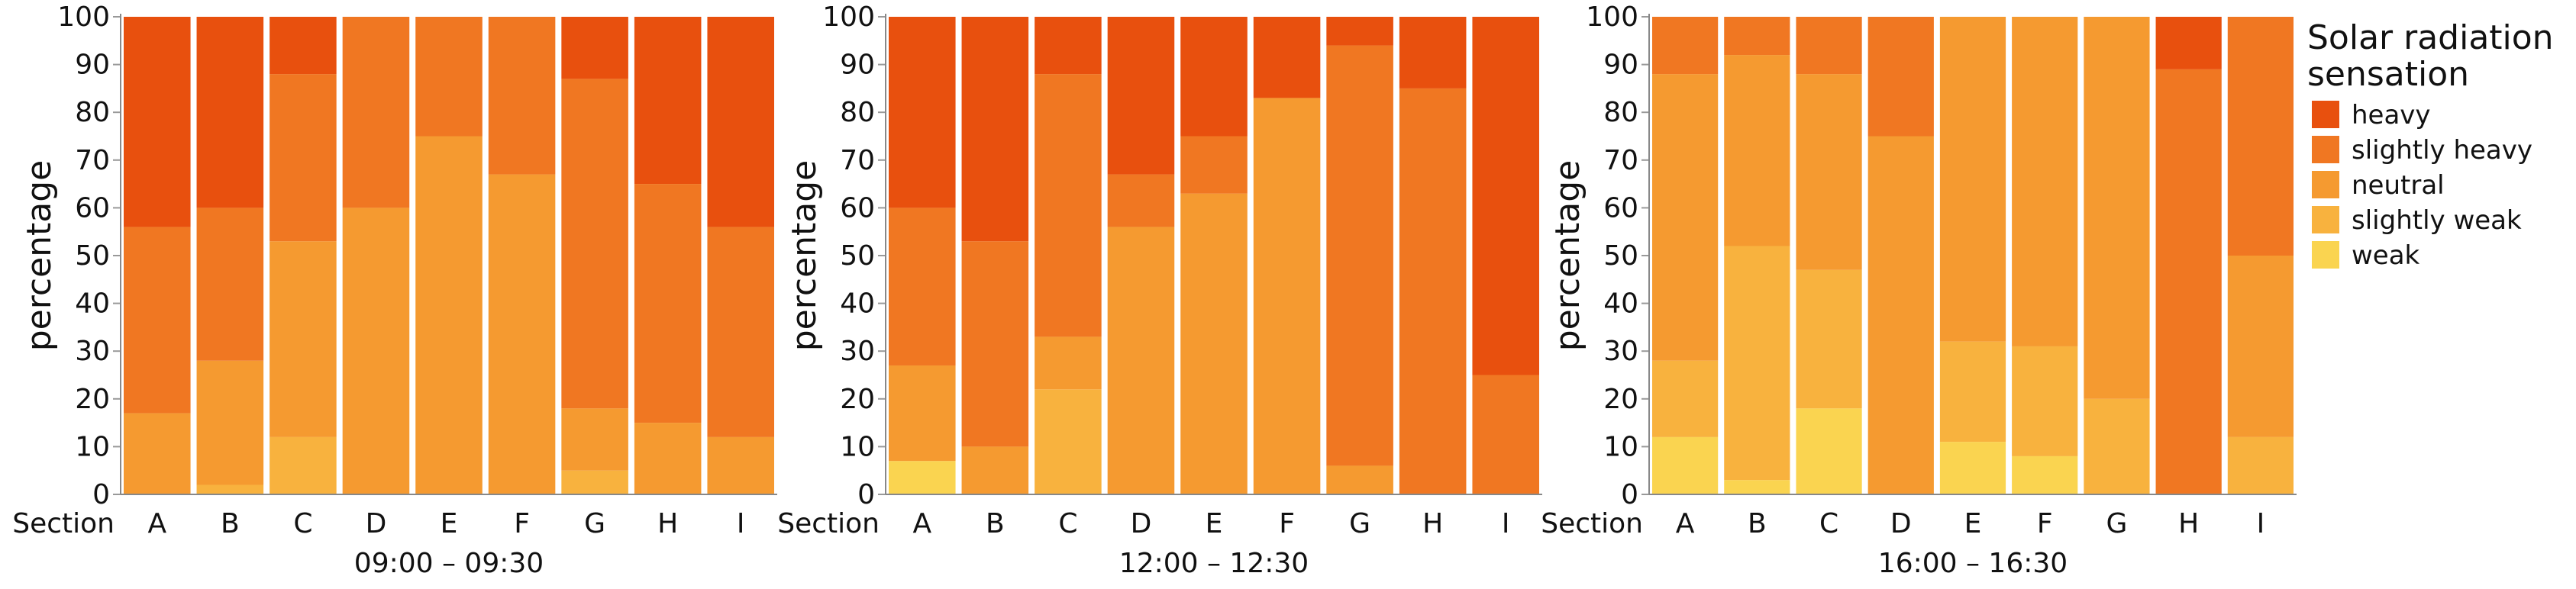 The image size is (2576, 589). What do you see at coordinates (857, 399) in the screenshot?
I see `y-tick-label: 20` at bounding box center [857, 399].